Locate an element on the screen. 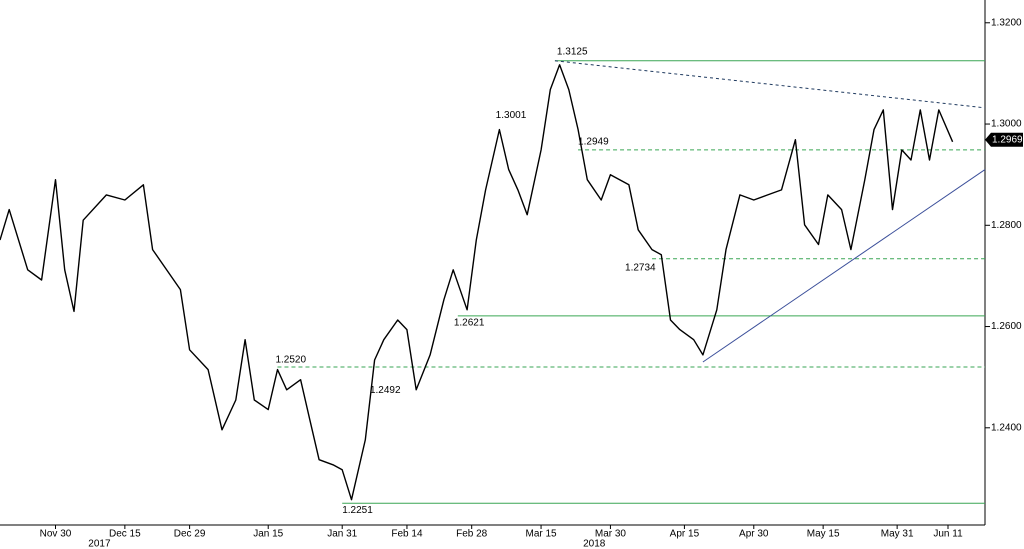 The width and height of the screenshot is (1024, 549). level-label: 1.2734 is located at coordinates (640, 267).